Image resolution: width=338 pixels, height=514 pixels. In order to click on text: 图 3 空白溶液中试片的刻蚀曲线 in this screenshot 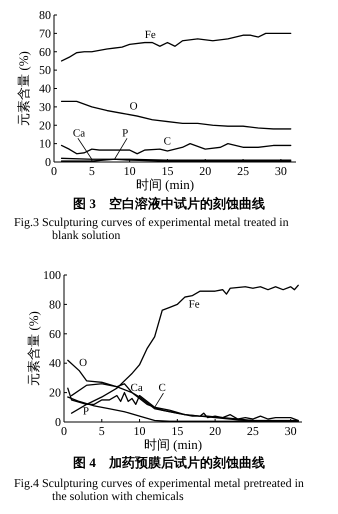, I will do `click(169, 203)`.